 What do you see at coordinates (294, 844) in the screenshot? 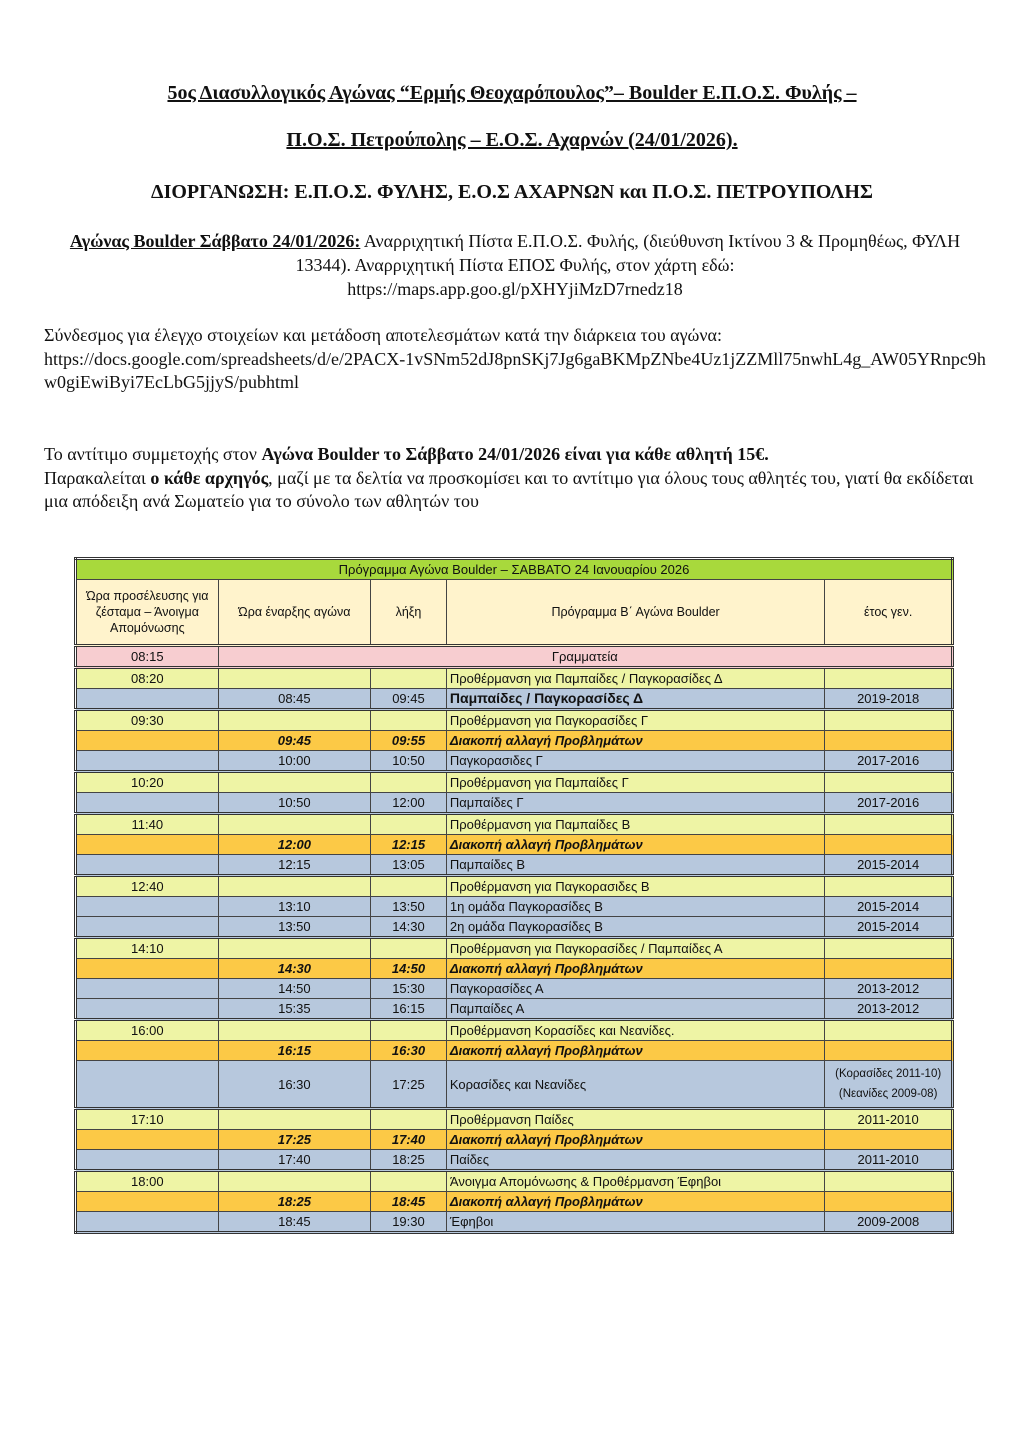
I see `cell-start: 12:00` at bounding box center [294, 844].